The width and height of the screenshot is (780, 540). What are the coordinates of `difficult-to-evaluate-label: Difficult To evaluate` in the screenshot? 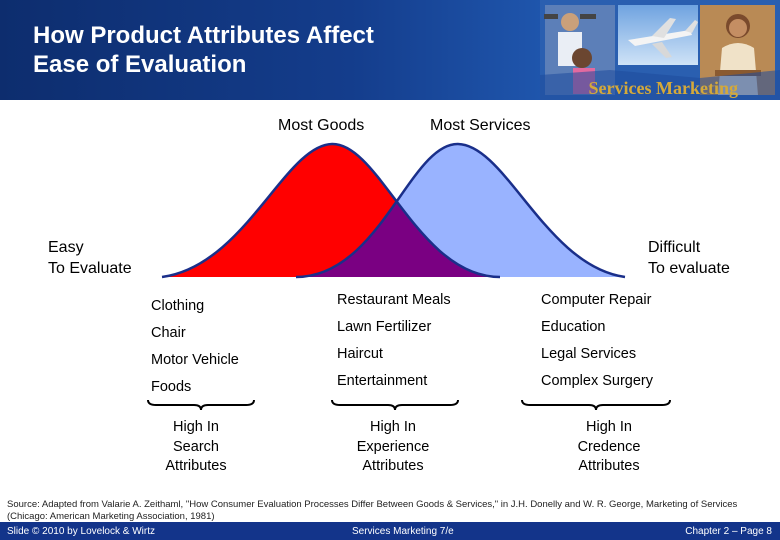 It's located at (689, 258).